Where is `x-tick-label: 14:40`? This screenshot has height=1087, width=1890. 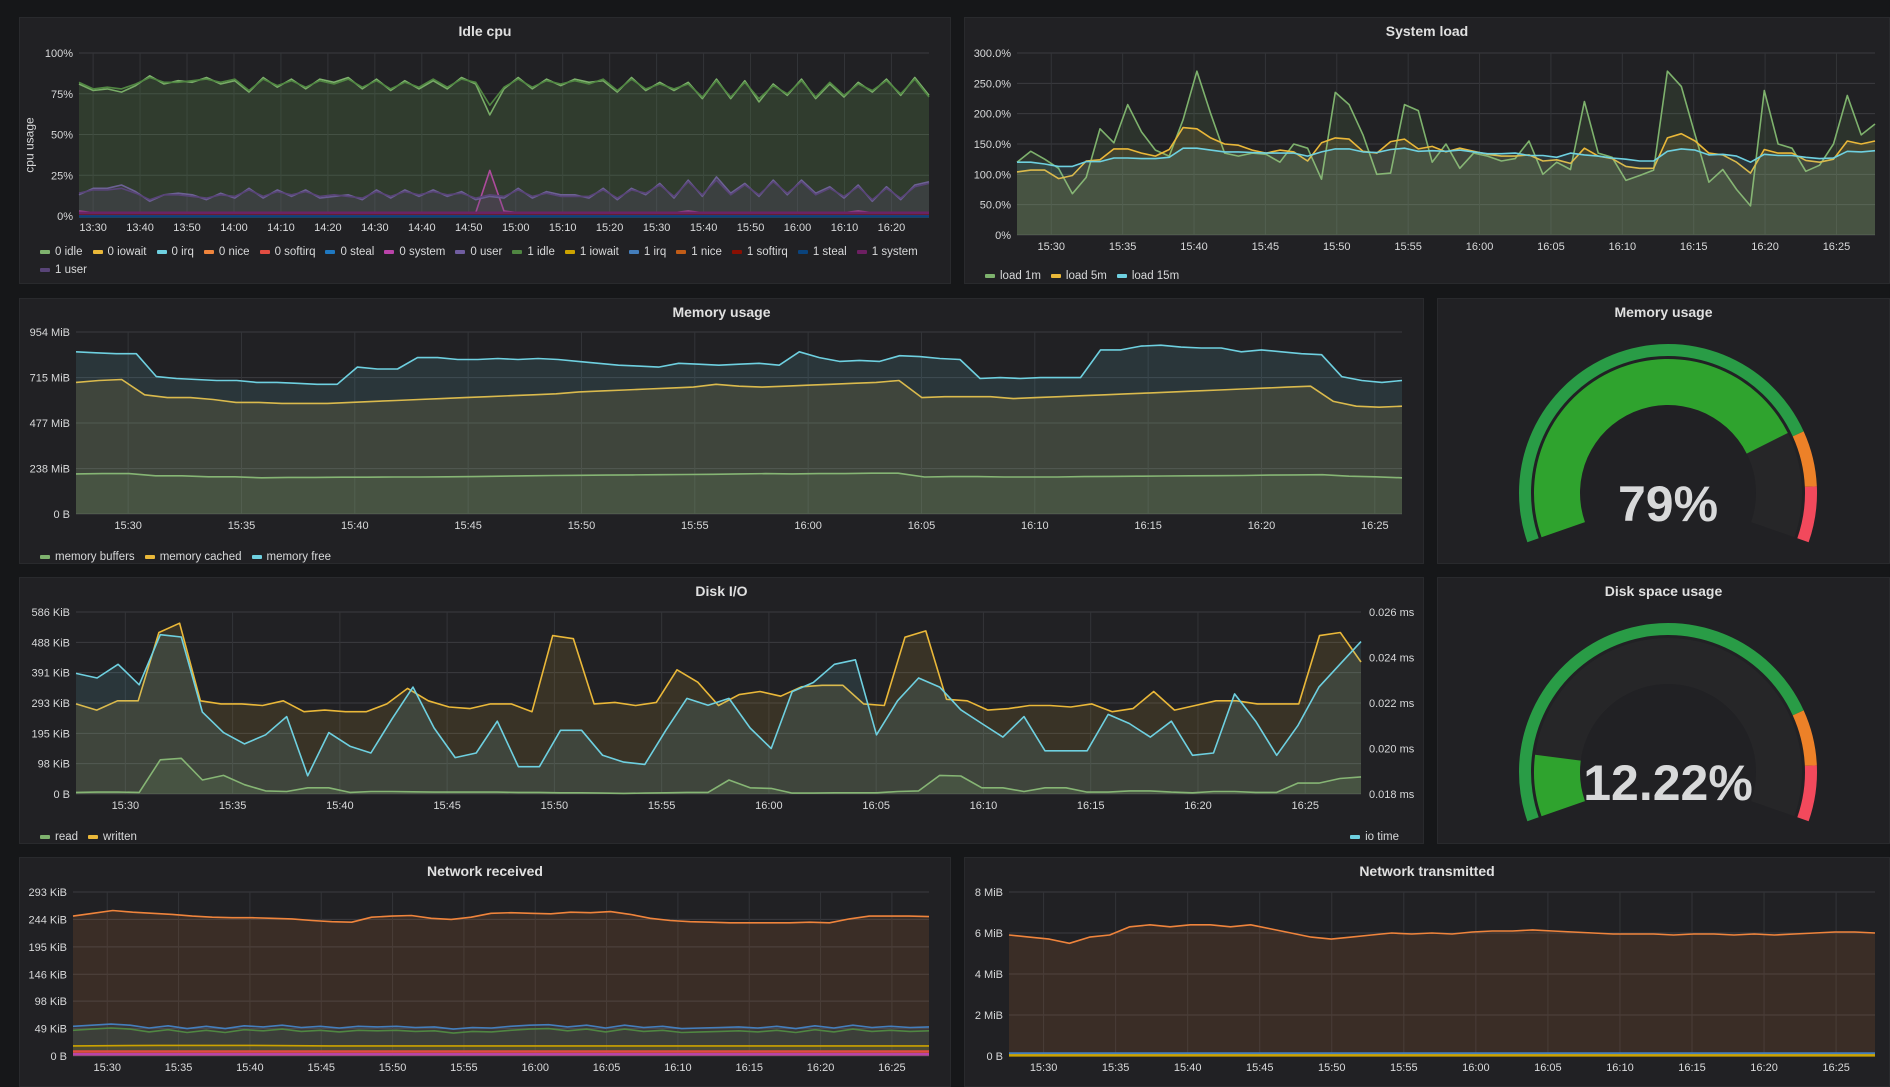 x-tick-label: 14:40 is located at coordinates (422, 228).